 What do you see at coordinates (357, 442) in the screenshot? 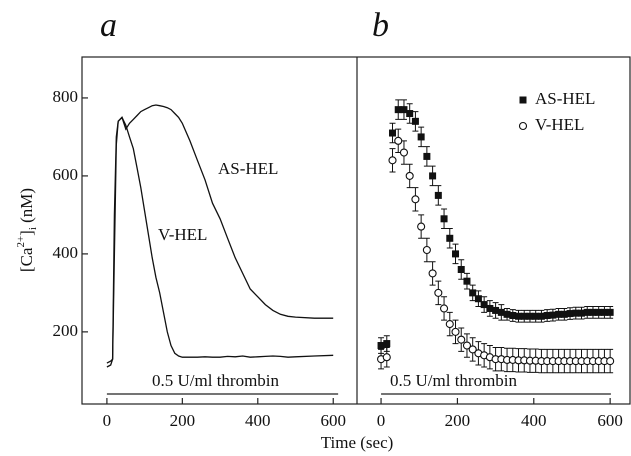
I see `x-axis-label: Time (sec)` at bounding box center [357, 442].